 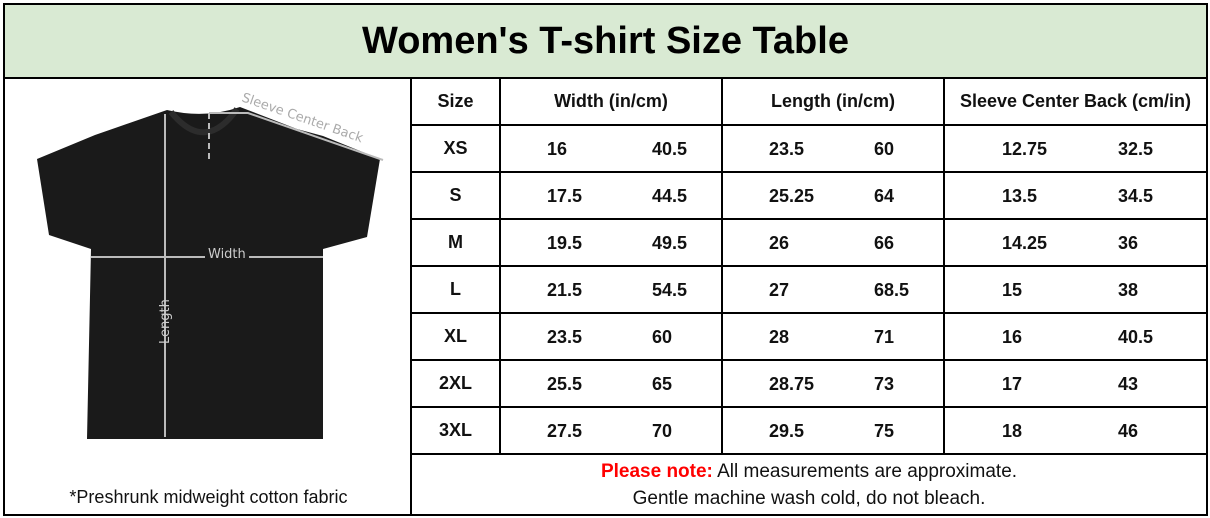 What do you see at coordinates (1012, 337) in the screenshot?
I see `value-s-a: 16` at bounding box center [1012, 337].